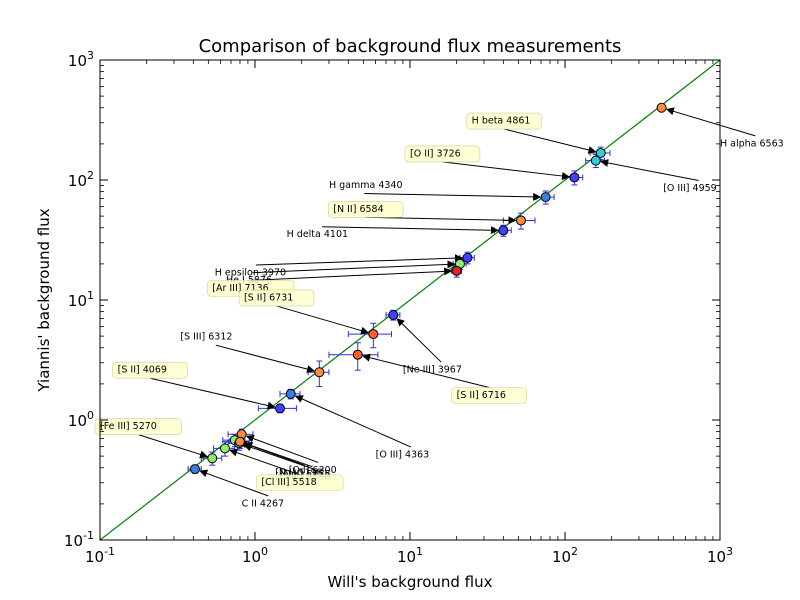 The width and height of the screenshot is (800, 600). I want to click on y-axis-label: Yiannis' background flux, so click(44, 300).